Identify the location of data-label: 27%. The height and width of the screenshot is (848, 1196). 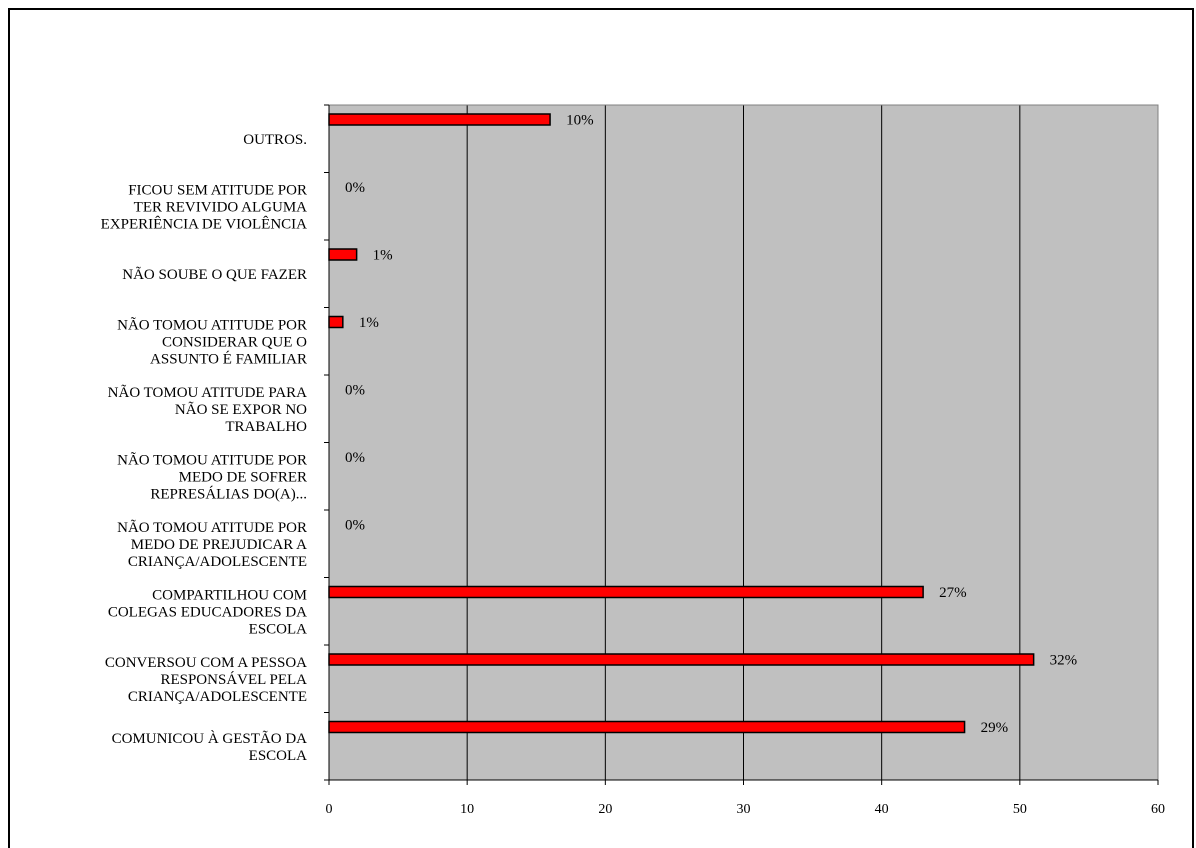
(953, 593).